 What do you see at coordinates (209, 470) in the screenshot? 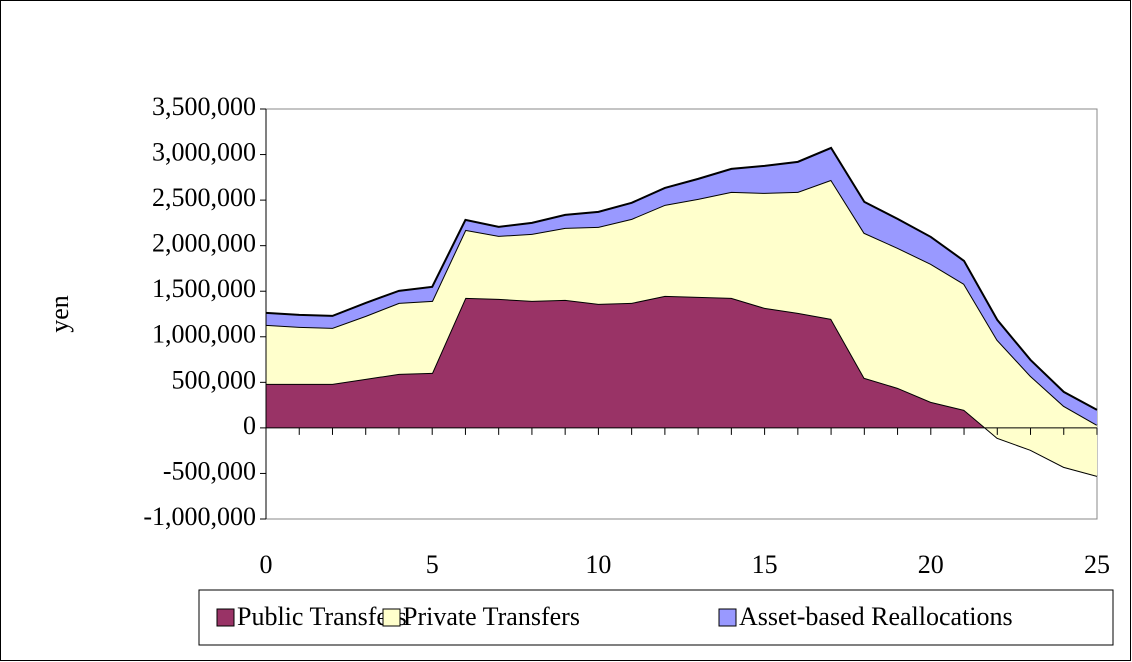
I see `y-tick-label: -500,000` at bounding box center [209, 470].